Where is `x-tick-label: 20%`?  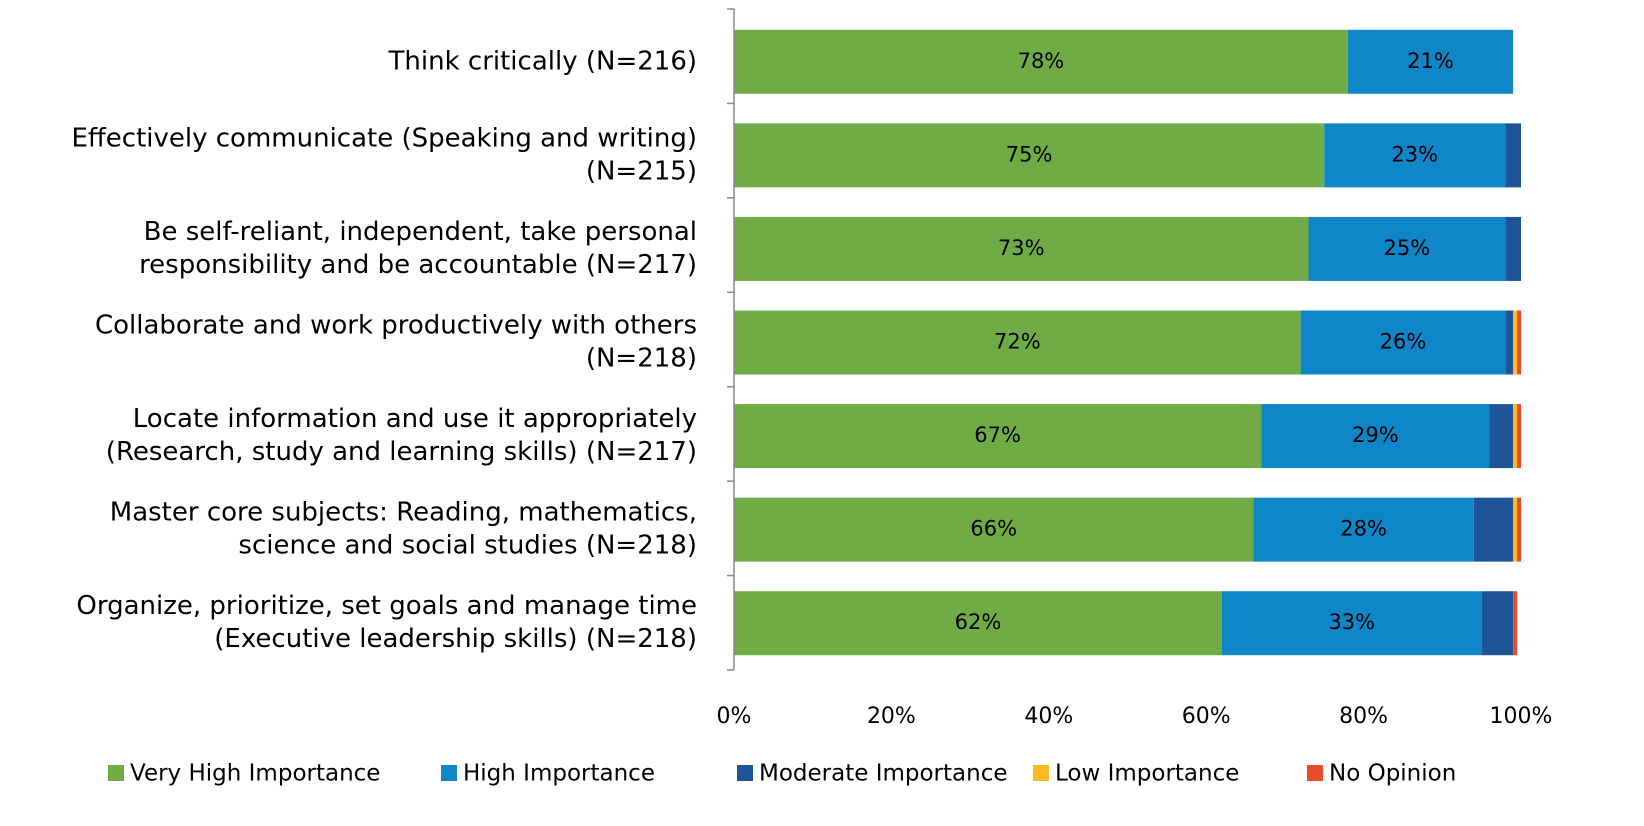 x-tick-label: 20% is located at coordinates (891, 716).